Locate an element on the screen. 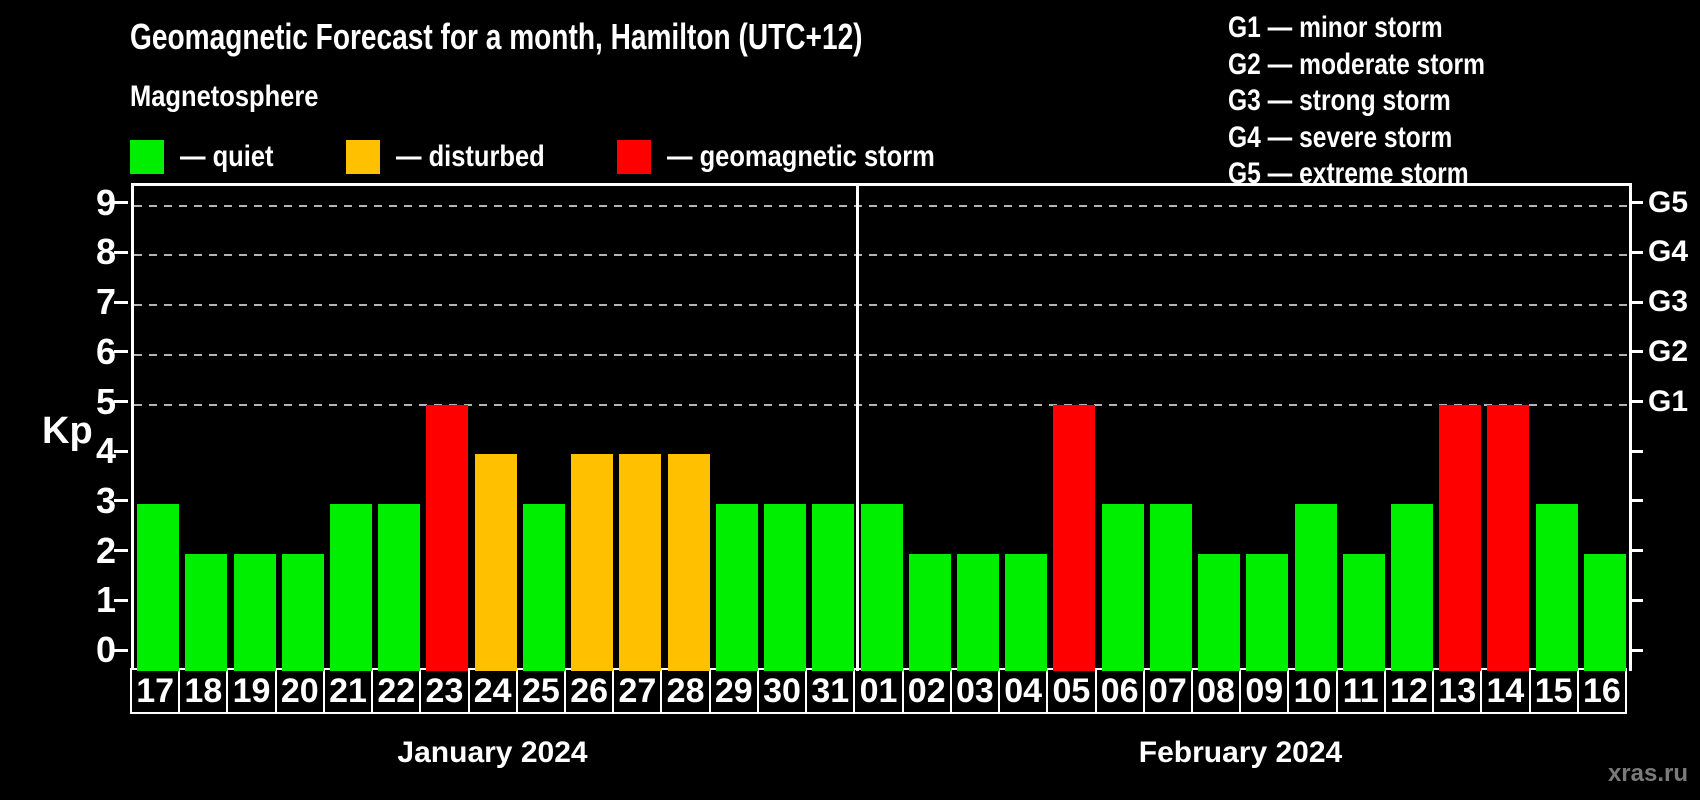 Image resolution: width=1700 pixels, height=800 pixels. day-label-07: 07 is located at coordinates (1167, 691).